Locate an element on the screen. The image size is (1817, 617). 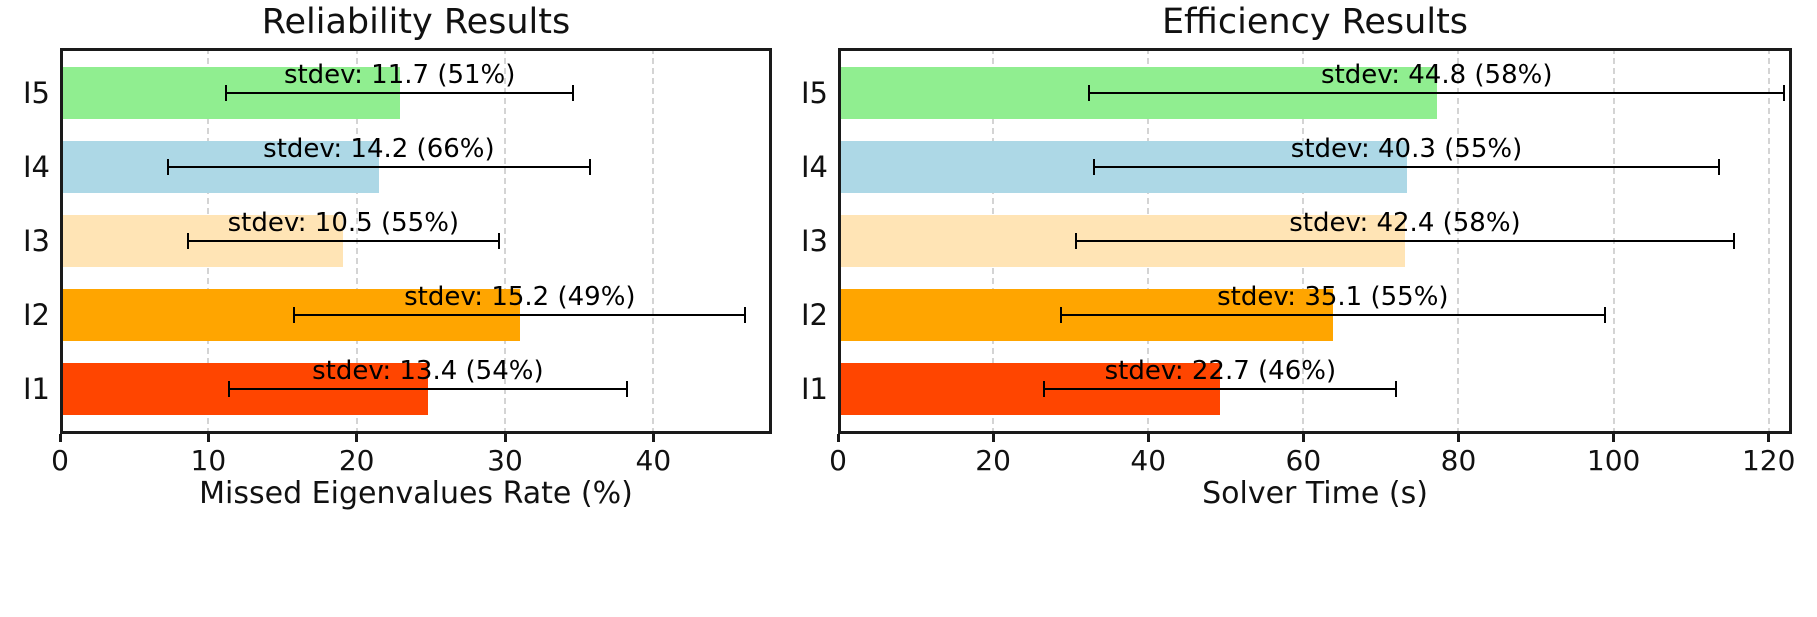
chart-title: Reliability Results is located at coordinates (416, 22).